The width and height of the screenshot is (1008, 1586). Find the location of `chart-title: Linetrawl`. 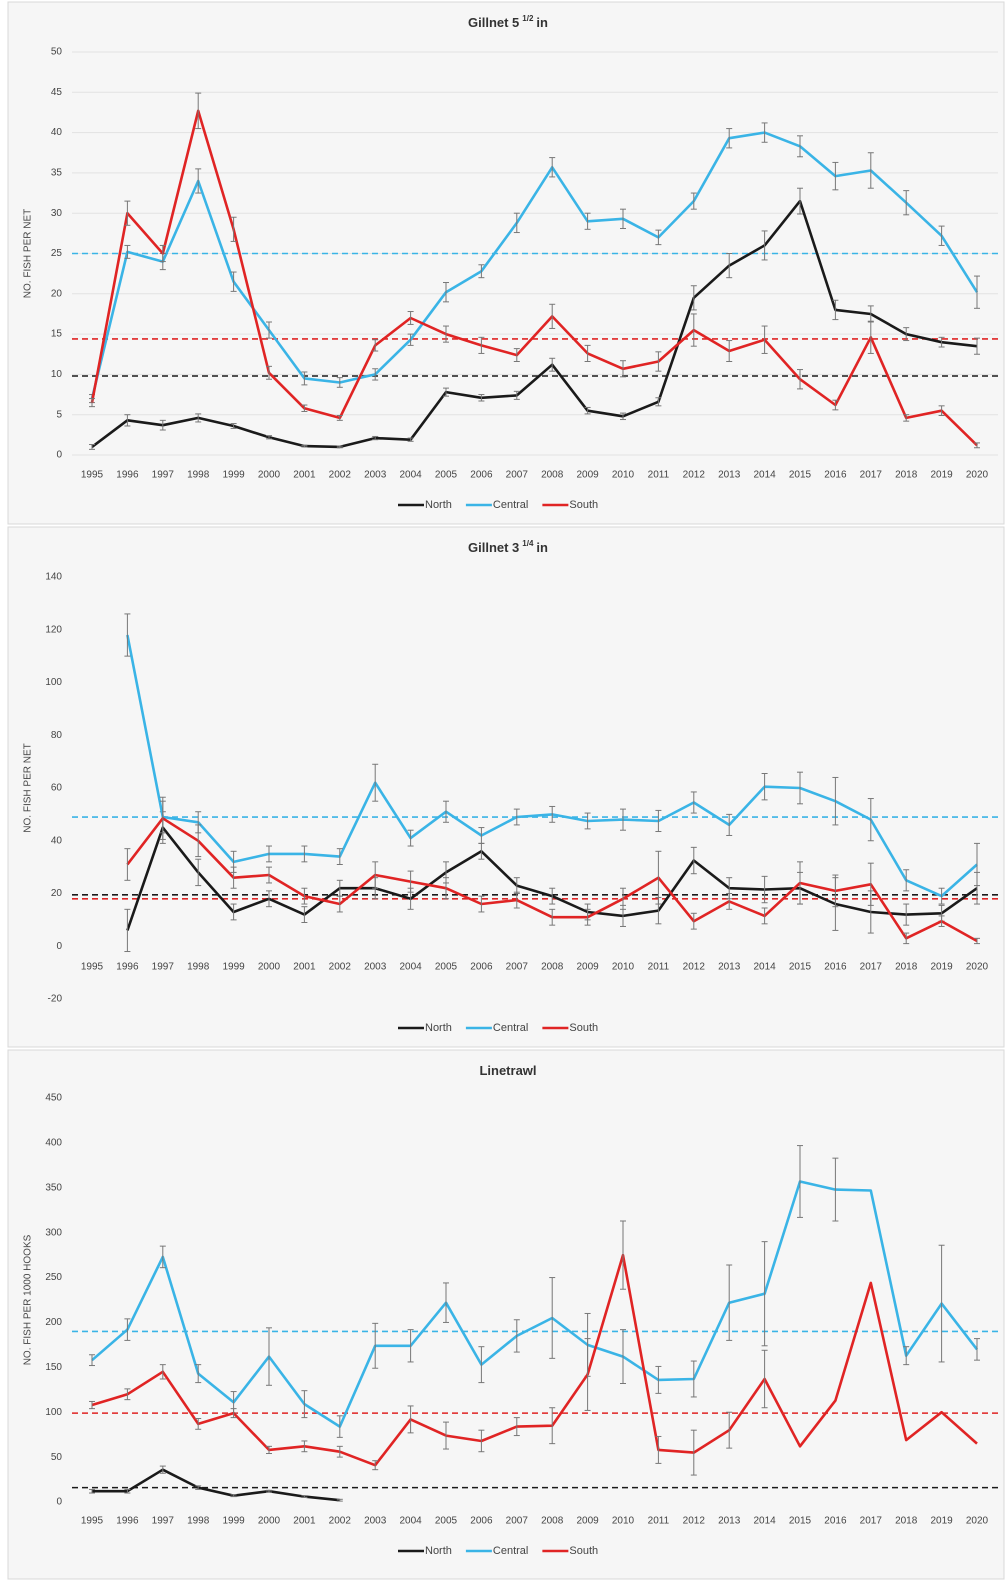

chart-title: Linetrawl is located at coordinates (507, 1070).